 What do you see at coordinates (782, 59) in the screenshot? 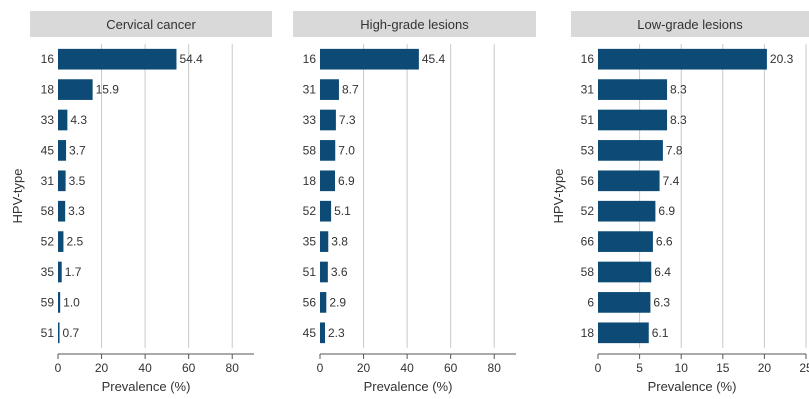
I see `value-label: 20.3` at bounding box center [782, 59].